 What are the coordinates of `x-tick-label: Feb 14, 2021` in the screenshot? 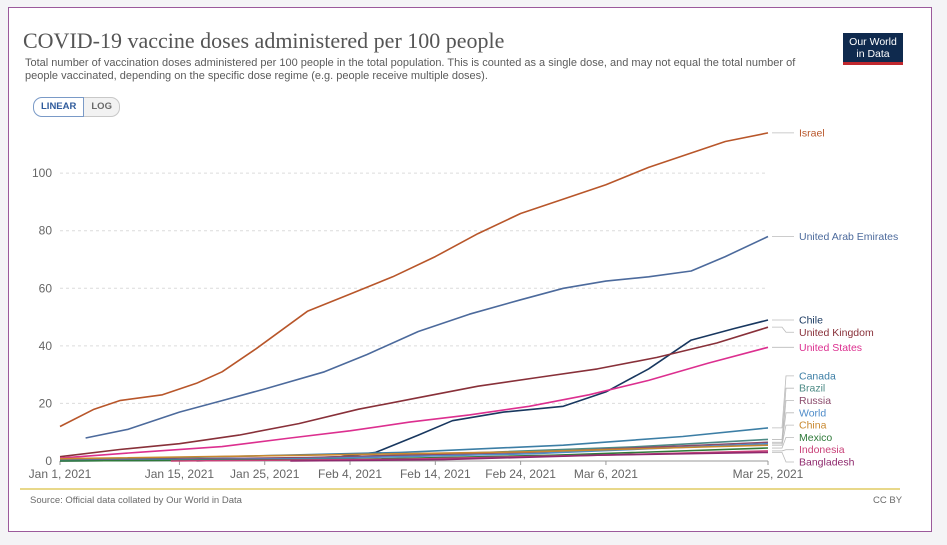 It's located at (435, 474).